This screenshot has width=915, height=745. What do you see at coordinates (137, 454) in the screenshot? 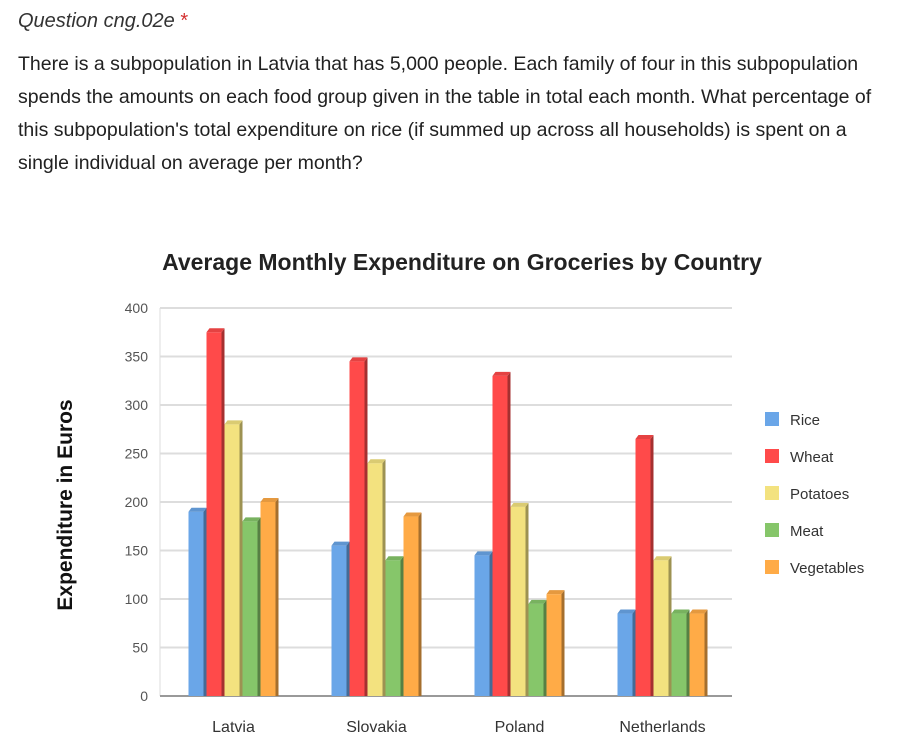
I see `y-tick-label: 250` at bounding box center [137, 454].